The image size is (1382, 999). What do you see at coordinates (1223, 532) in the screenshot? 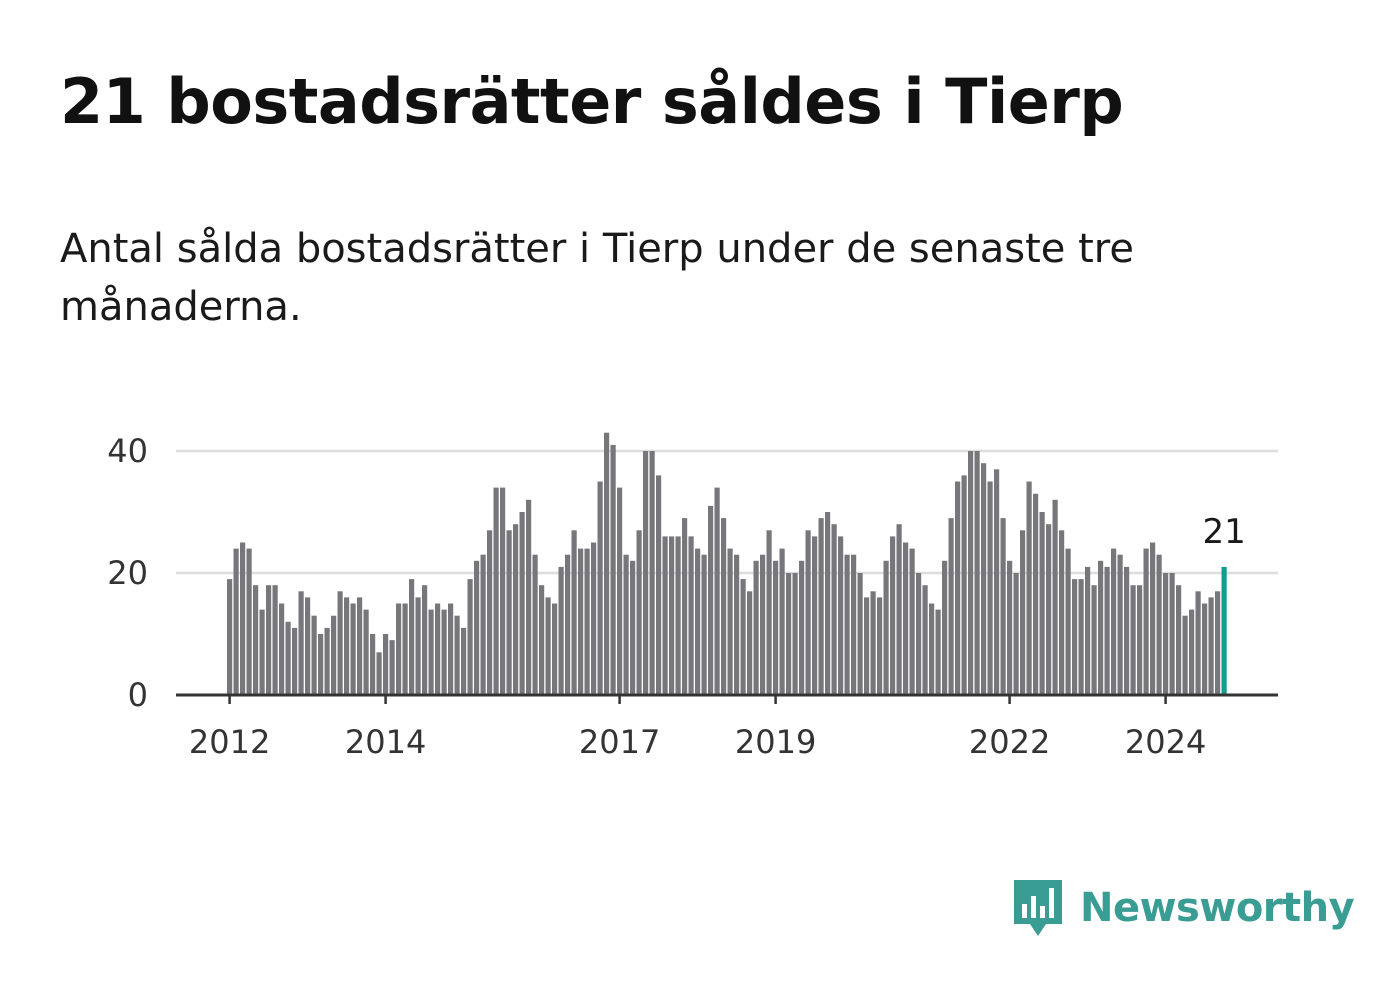
I see `latest-value-label: 21` at bounding box center [1223, 532].